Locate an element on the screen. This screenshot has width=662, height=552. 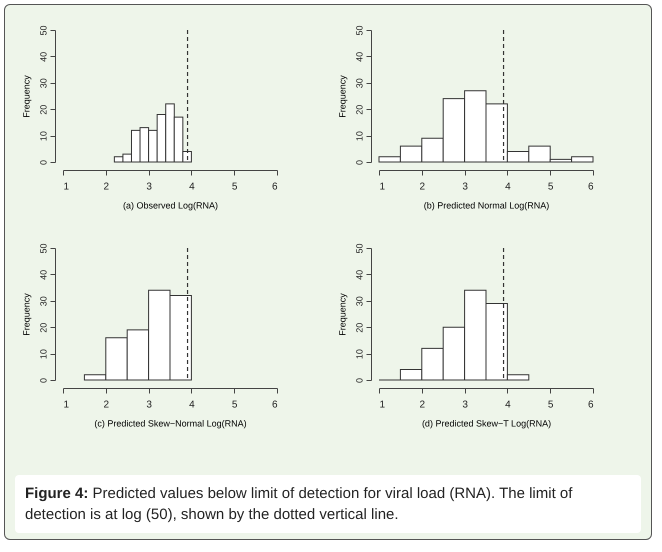
x-axis-title: (b) Predicted Normal Log(RNA) is located at coordinates (487, 205).